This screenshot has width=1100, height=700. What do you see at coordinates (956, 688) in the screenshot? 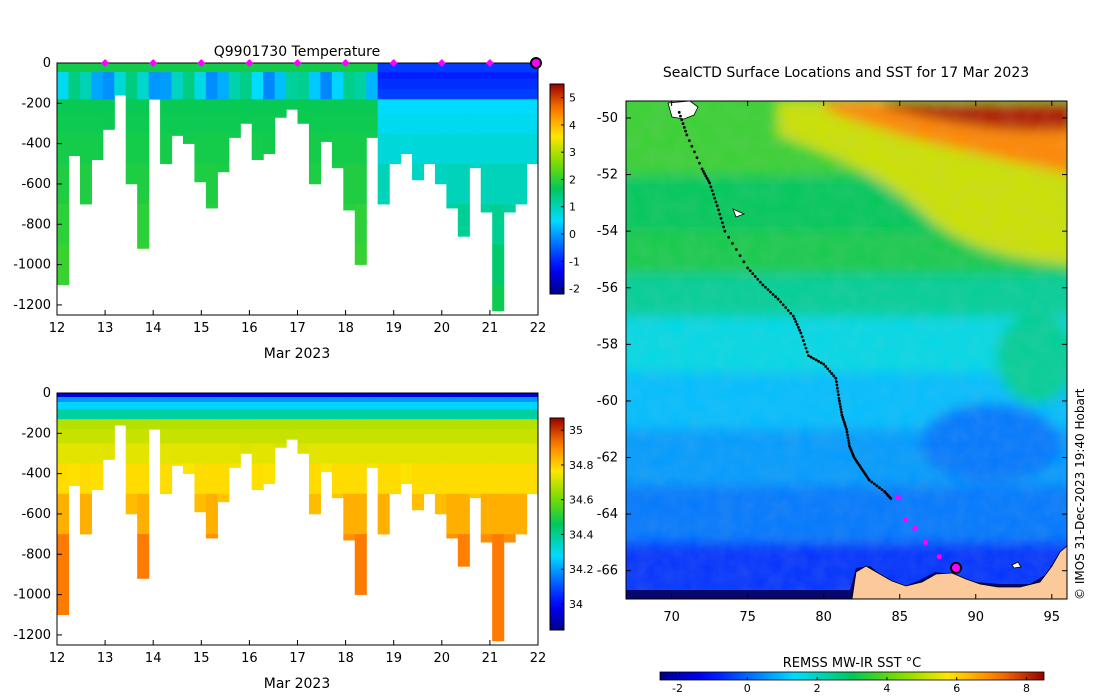
I see `sst-colorbar-tick-label: 6` at bounding box center [956, 688].